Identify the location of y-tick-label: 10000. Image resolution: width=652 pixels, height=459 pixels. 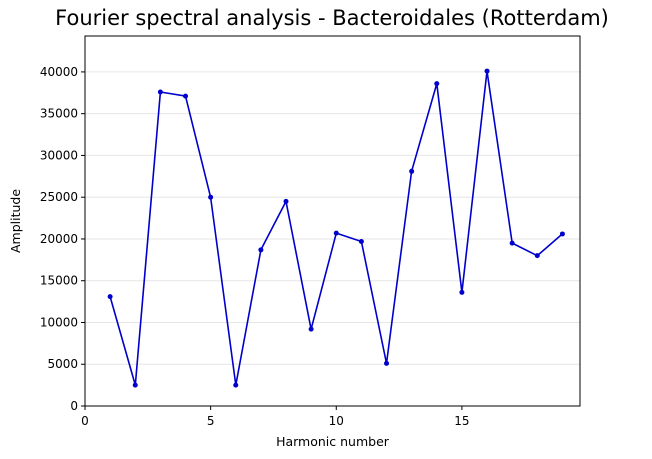
(59, 322).